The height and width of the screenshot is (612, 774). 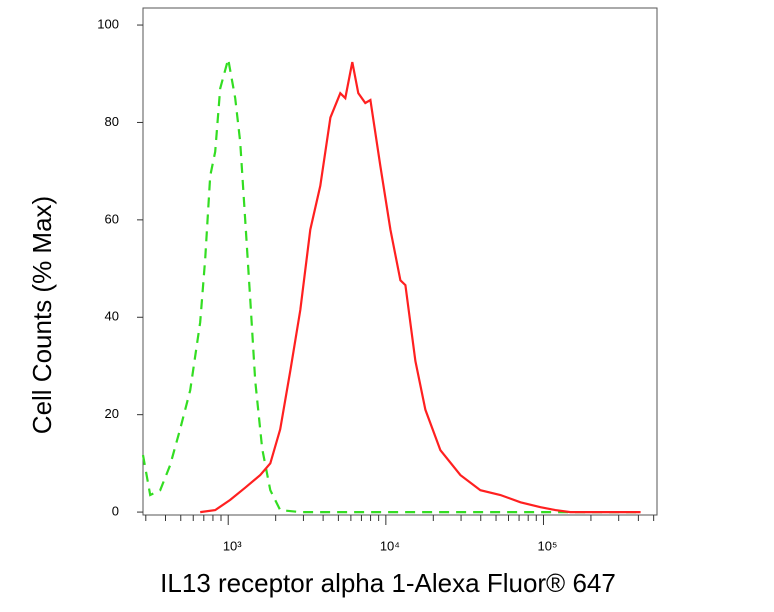 What do you see at coordinates (112, 121) in the screenshot?
I see `y-tick-label: 80` at bounding box center [112, 121].